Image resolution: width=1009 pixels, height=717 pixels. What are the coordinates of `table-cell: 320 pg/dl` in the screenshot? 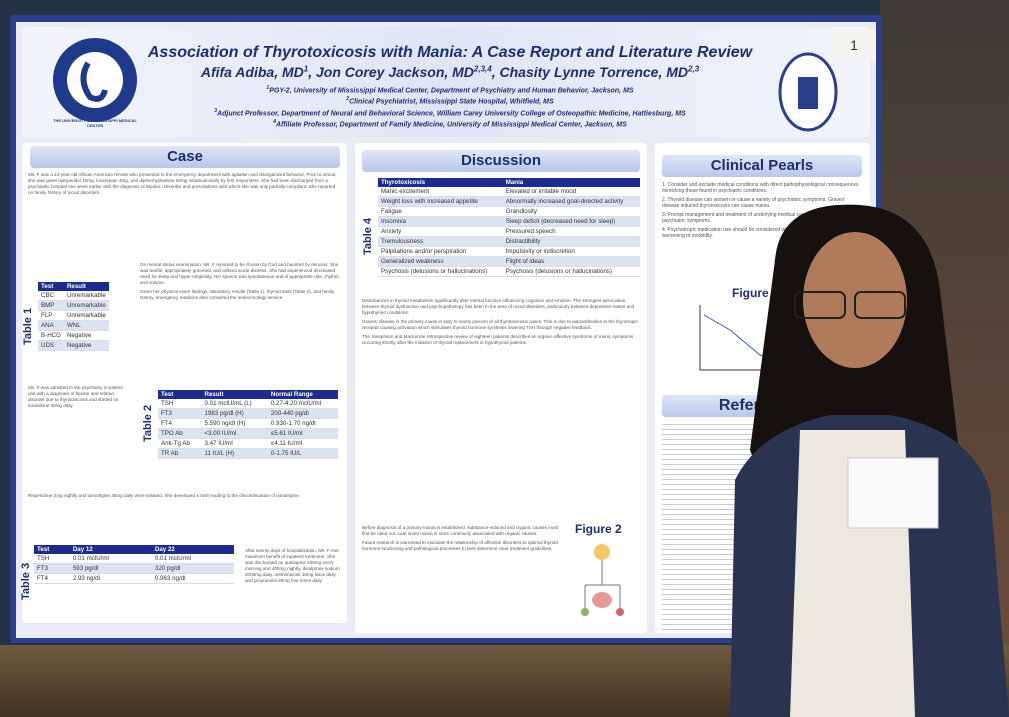 It's located at (192, 568).